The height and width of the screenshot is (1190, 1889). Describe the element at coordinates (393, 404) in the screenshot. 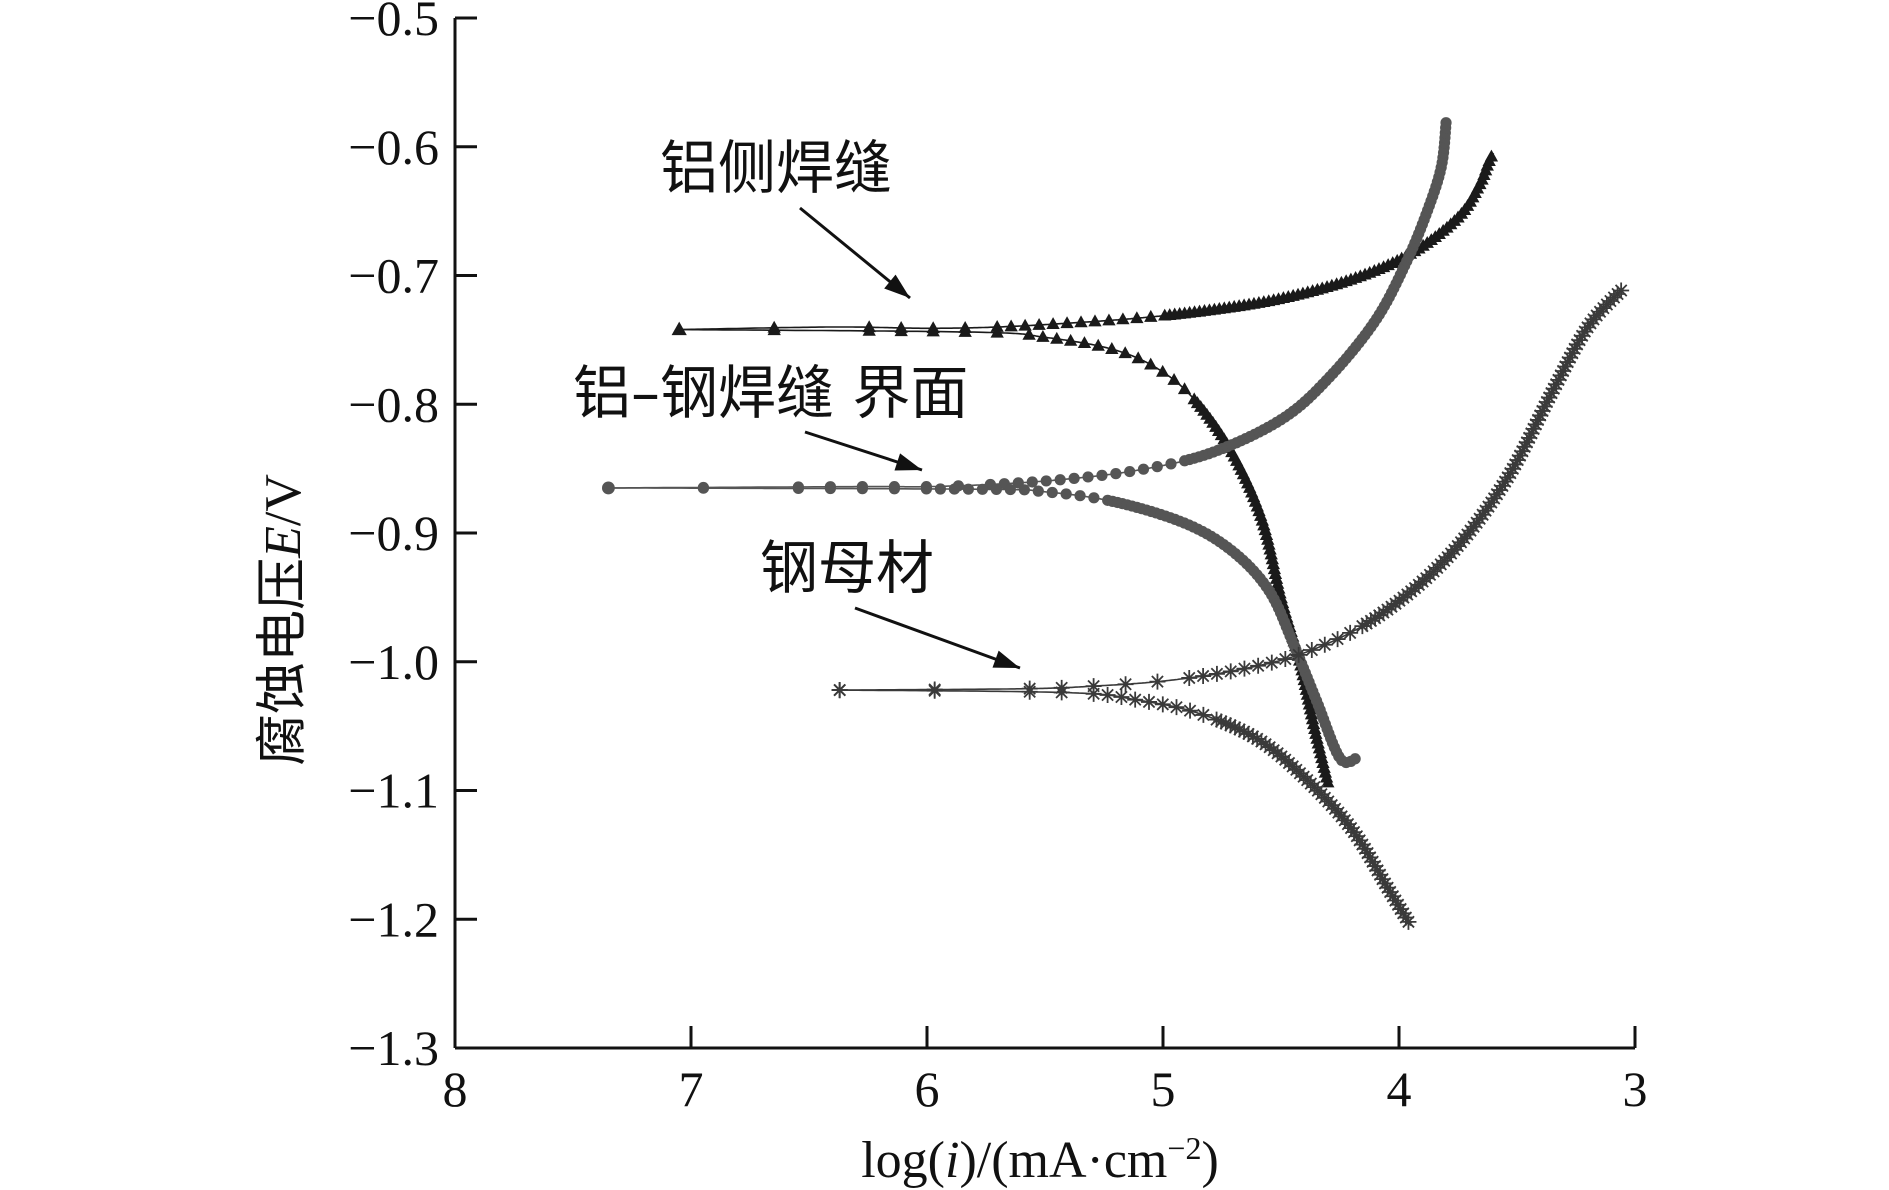

I see `y-tick-label: −0.8` at that location.